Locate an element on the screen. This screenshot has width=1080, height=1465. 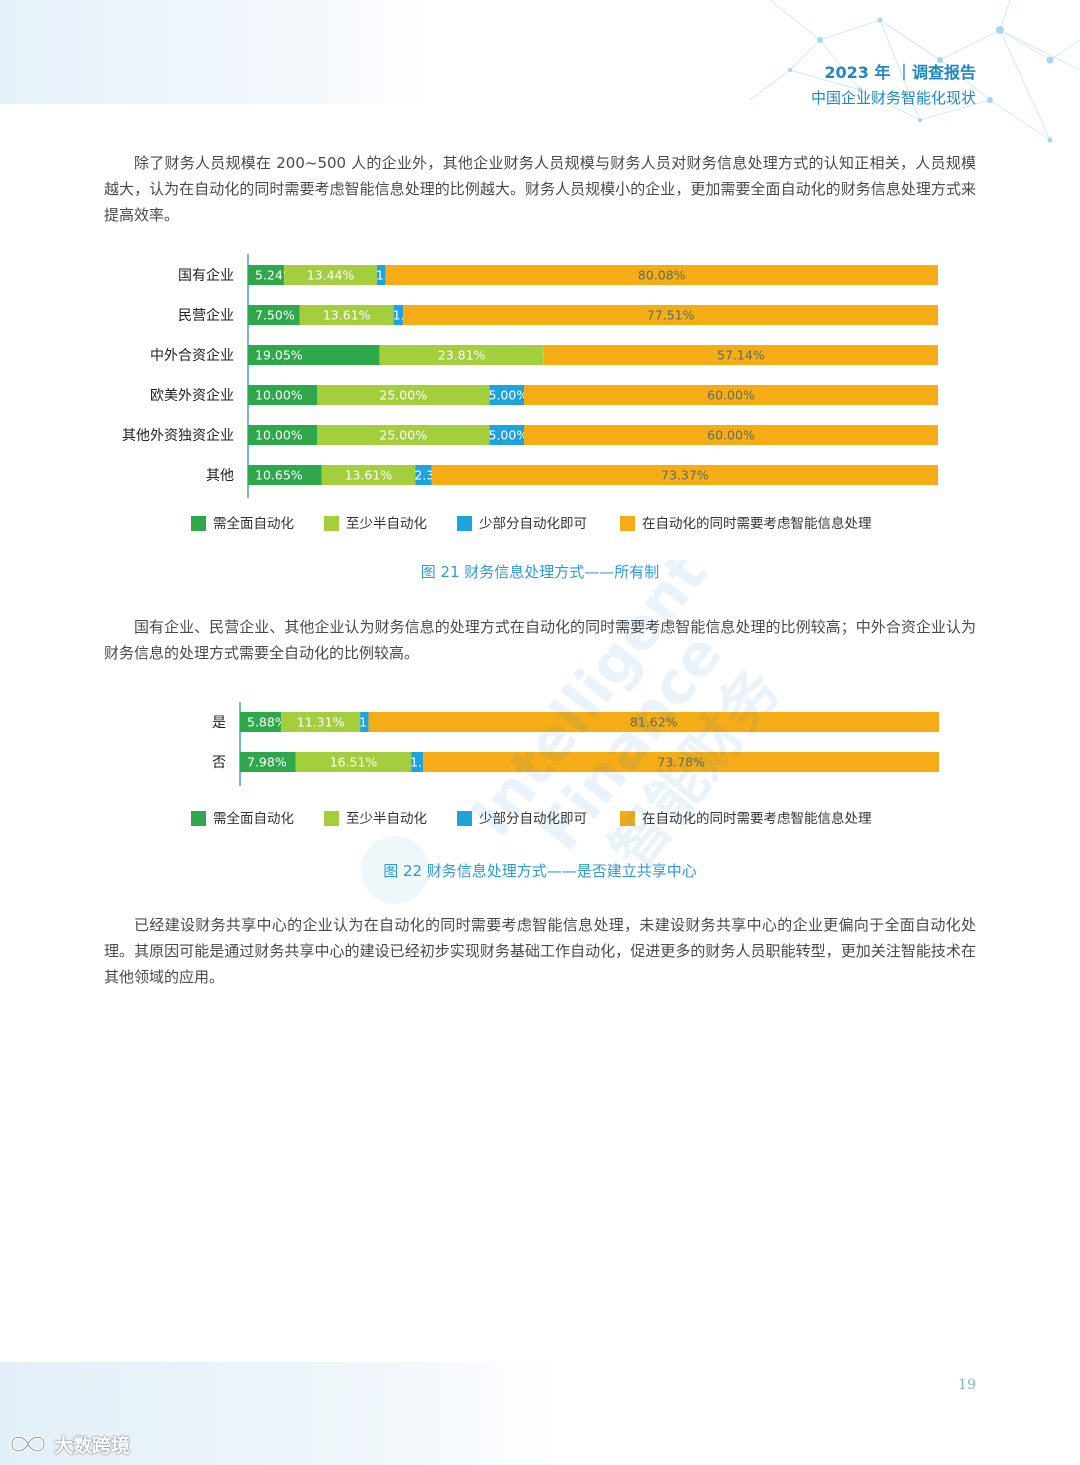
data-label: 16.51% is located at coordinates (354, 762).